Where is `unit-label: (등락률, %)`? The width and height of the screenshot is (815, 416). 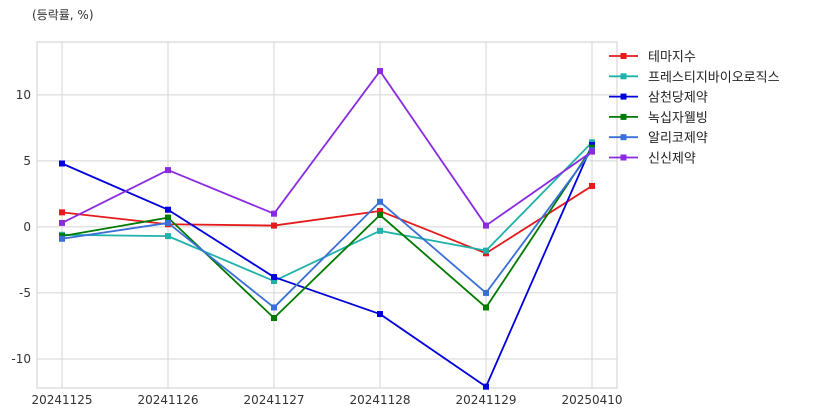
unit-label: (등락률, %) is located at coordinates (63, 15).